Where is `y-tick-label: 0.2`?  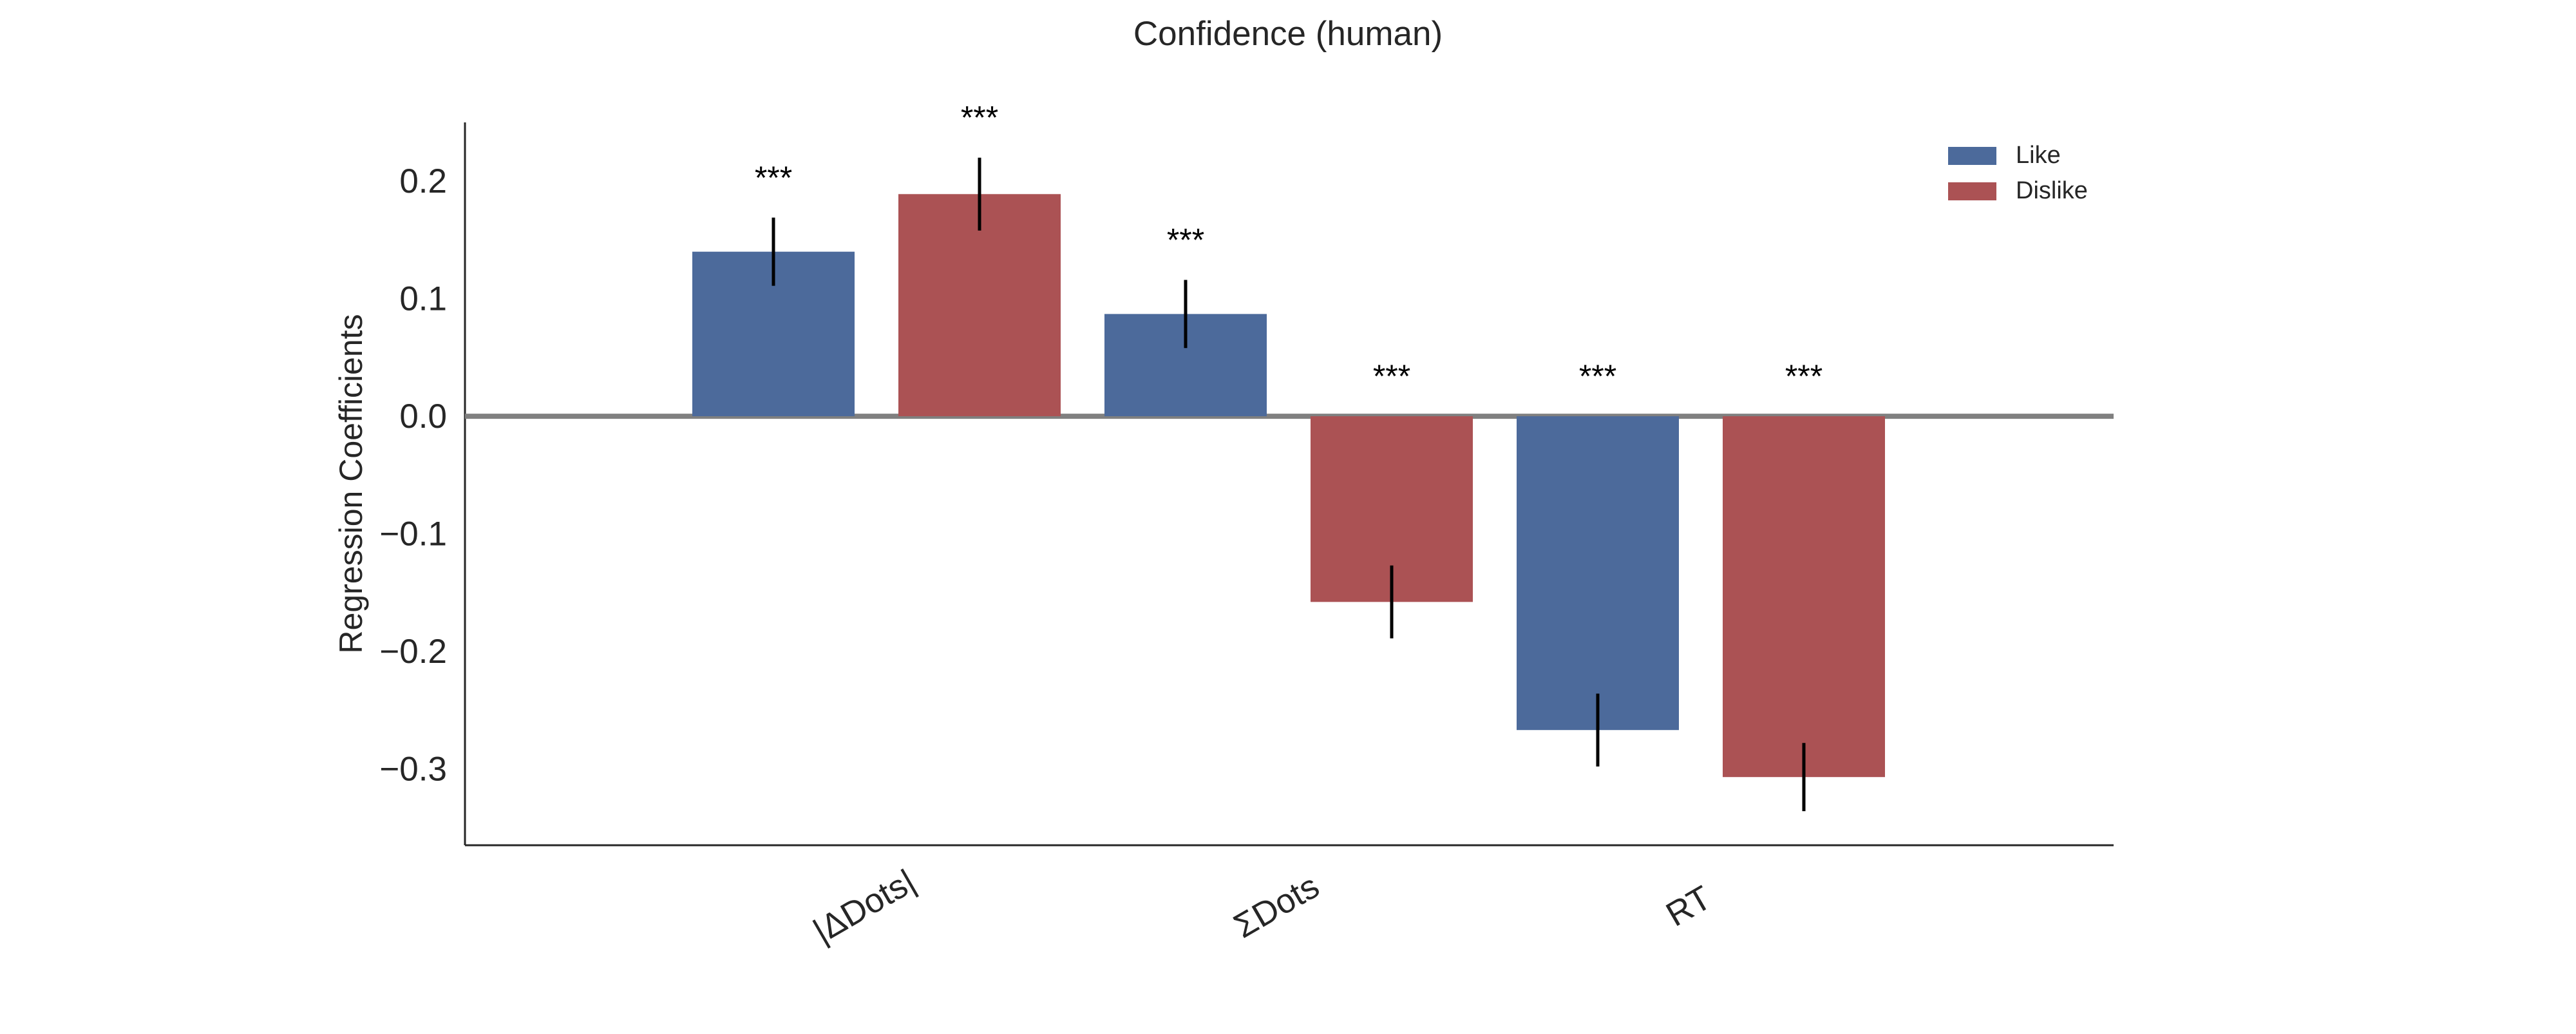 y-tick-label: 0.2 is located at coordinates (423, 181).